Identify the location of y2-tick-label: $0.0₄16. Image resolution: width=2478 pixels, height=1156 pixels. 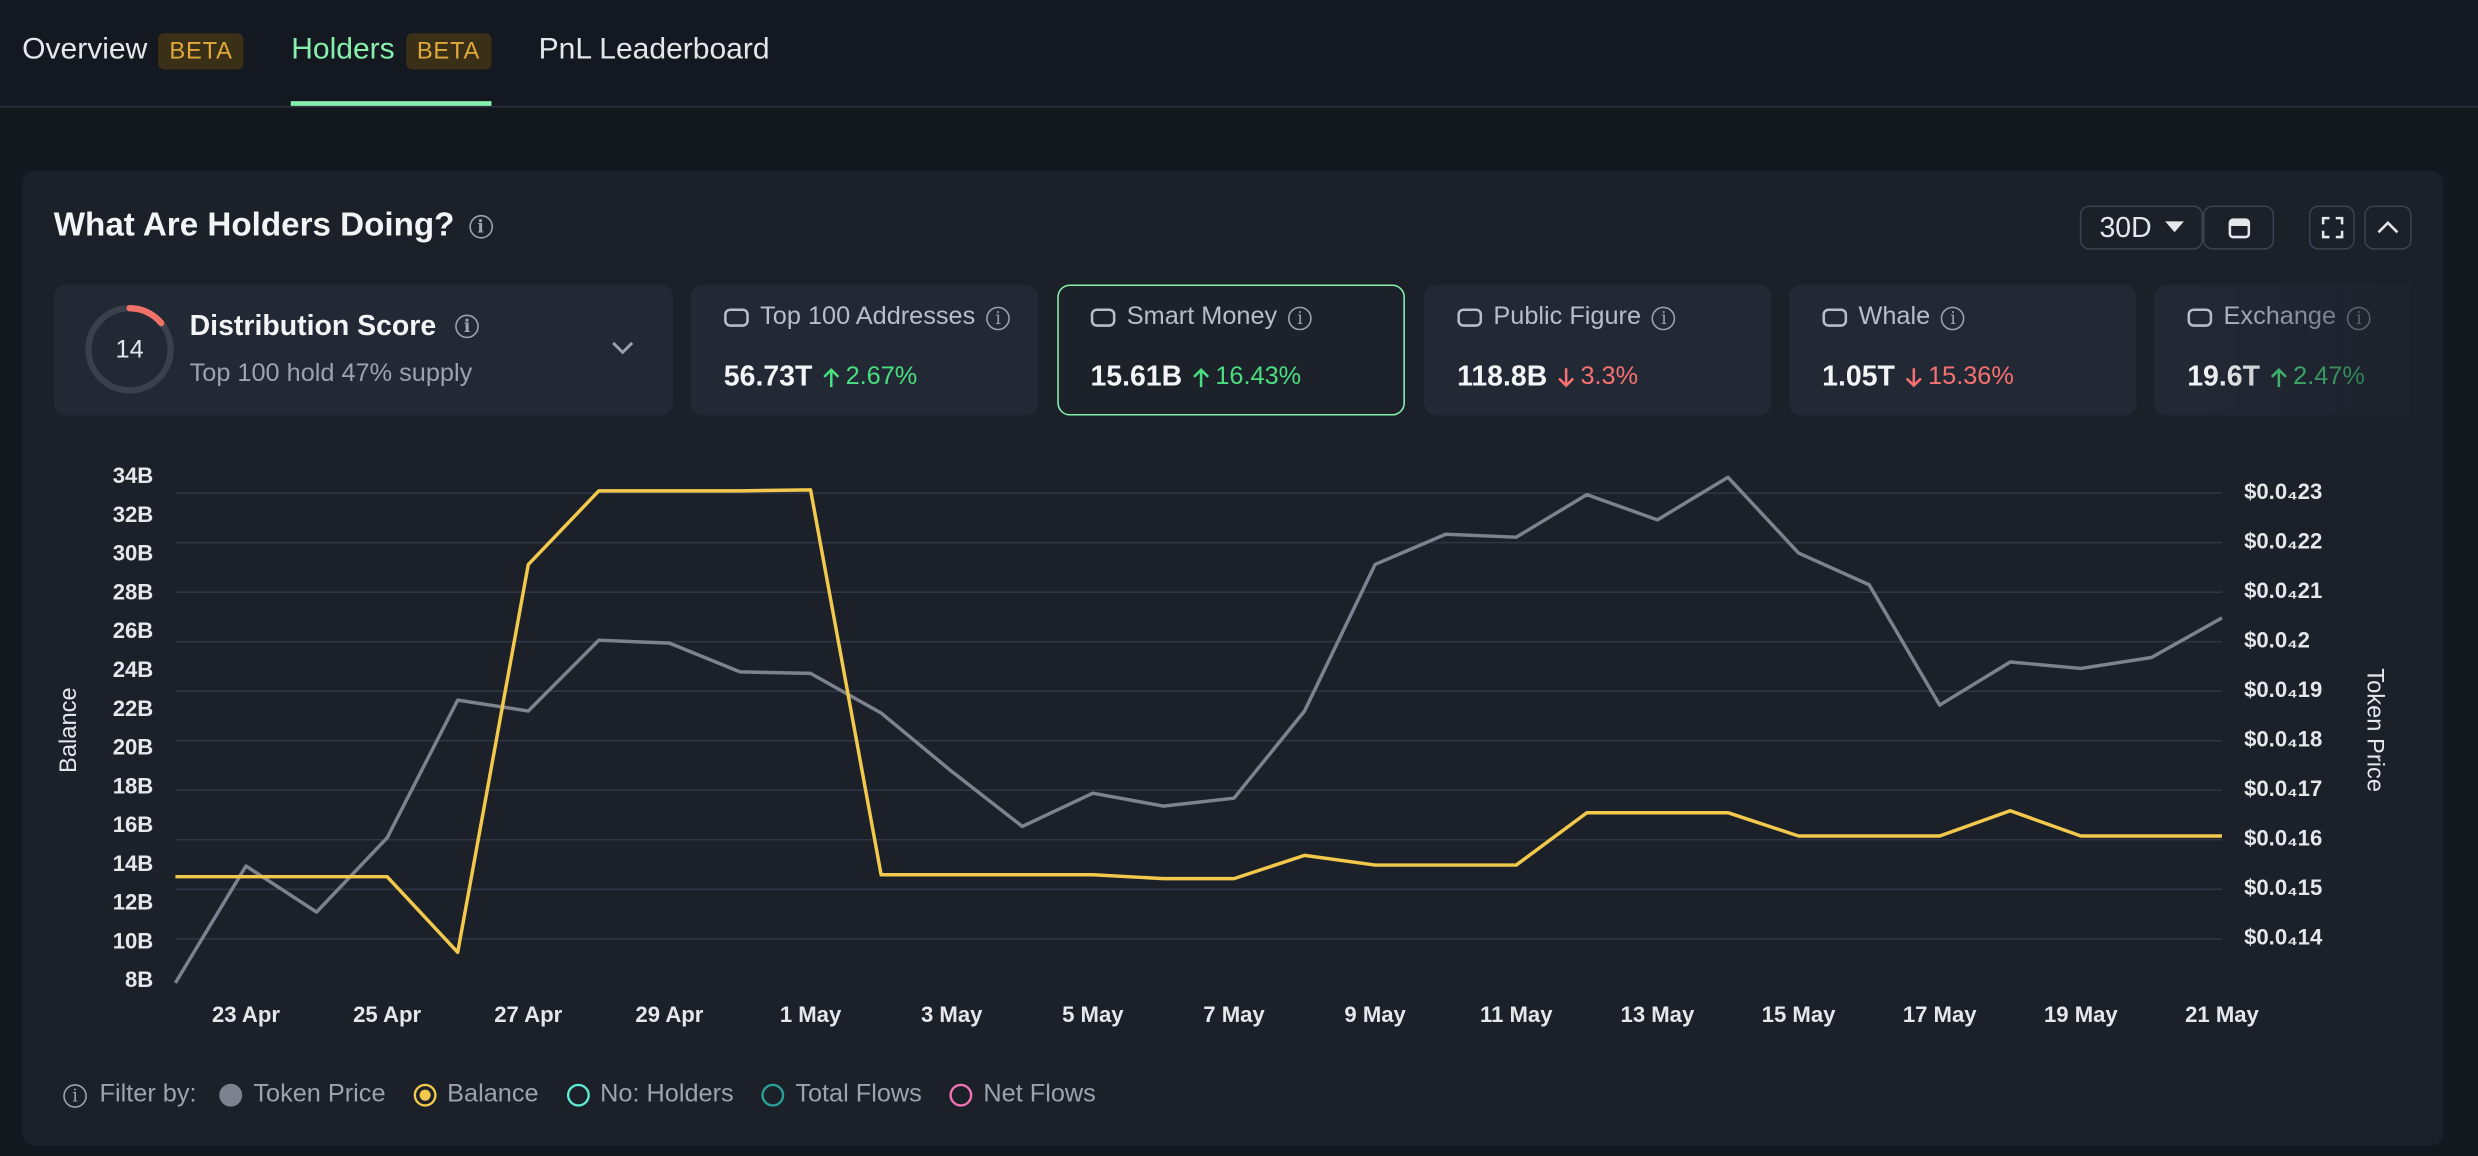
(2283, 838).